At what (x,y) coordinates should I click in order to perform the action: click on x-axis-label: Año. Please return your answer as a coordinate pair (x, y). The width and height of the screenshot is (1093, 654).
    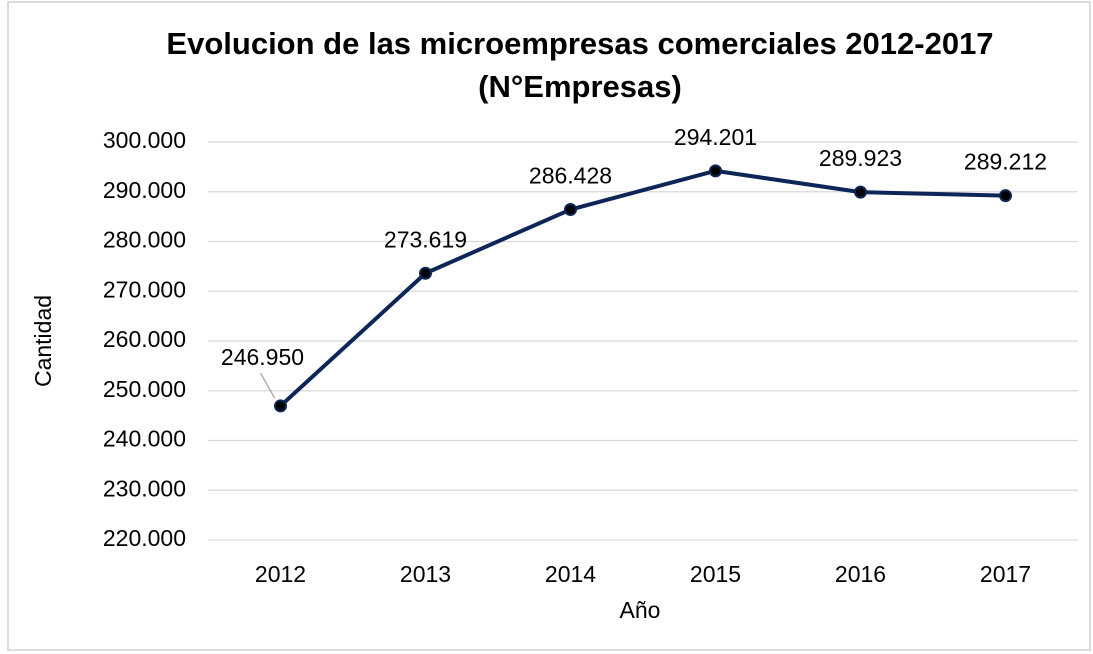
    Looking at the image, I should click on (640, 610).